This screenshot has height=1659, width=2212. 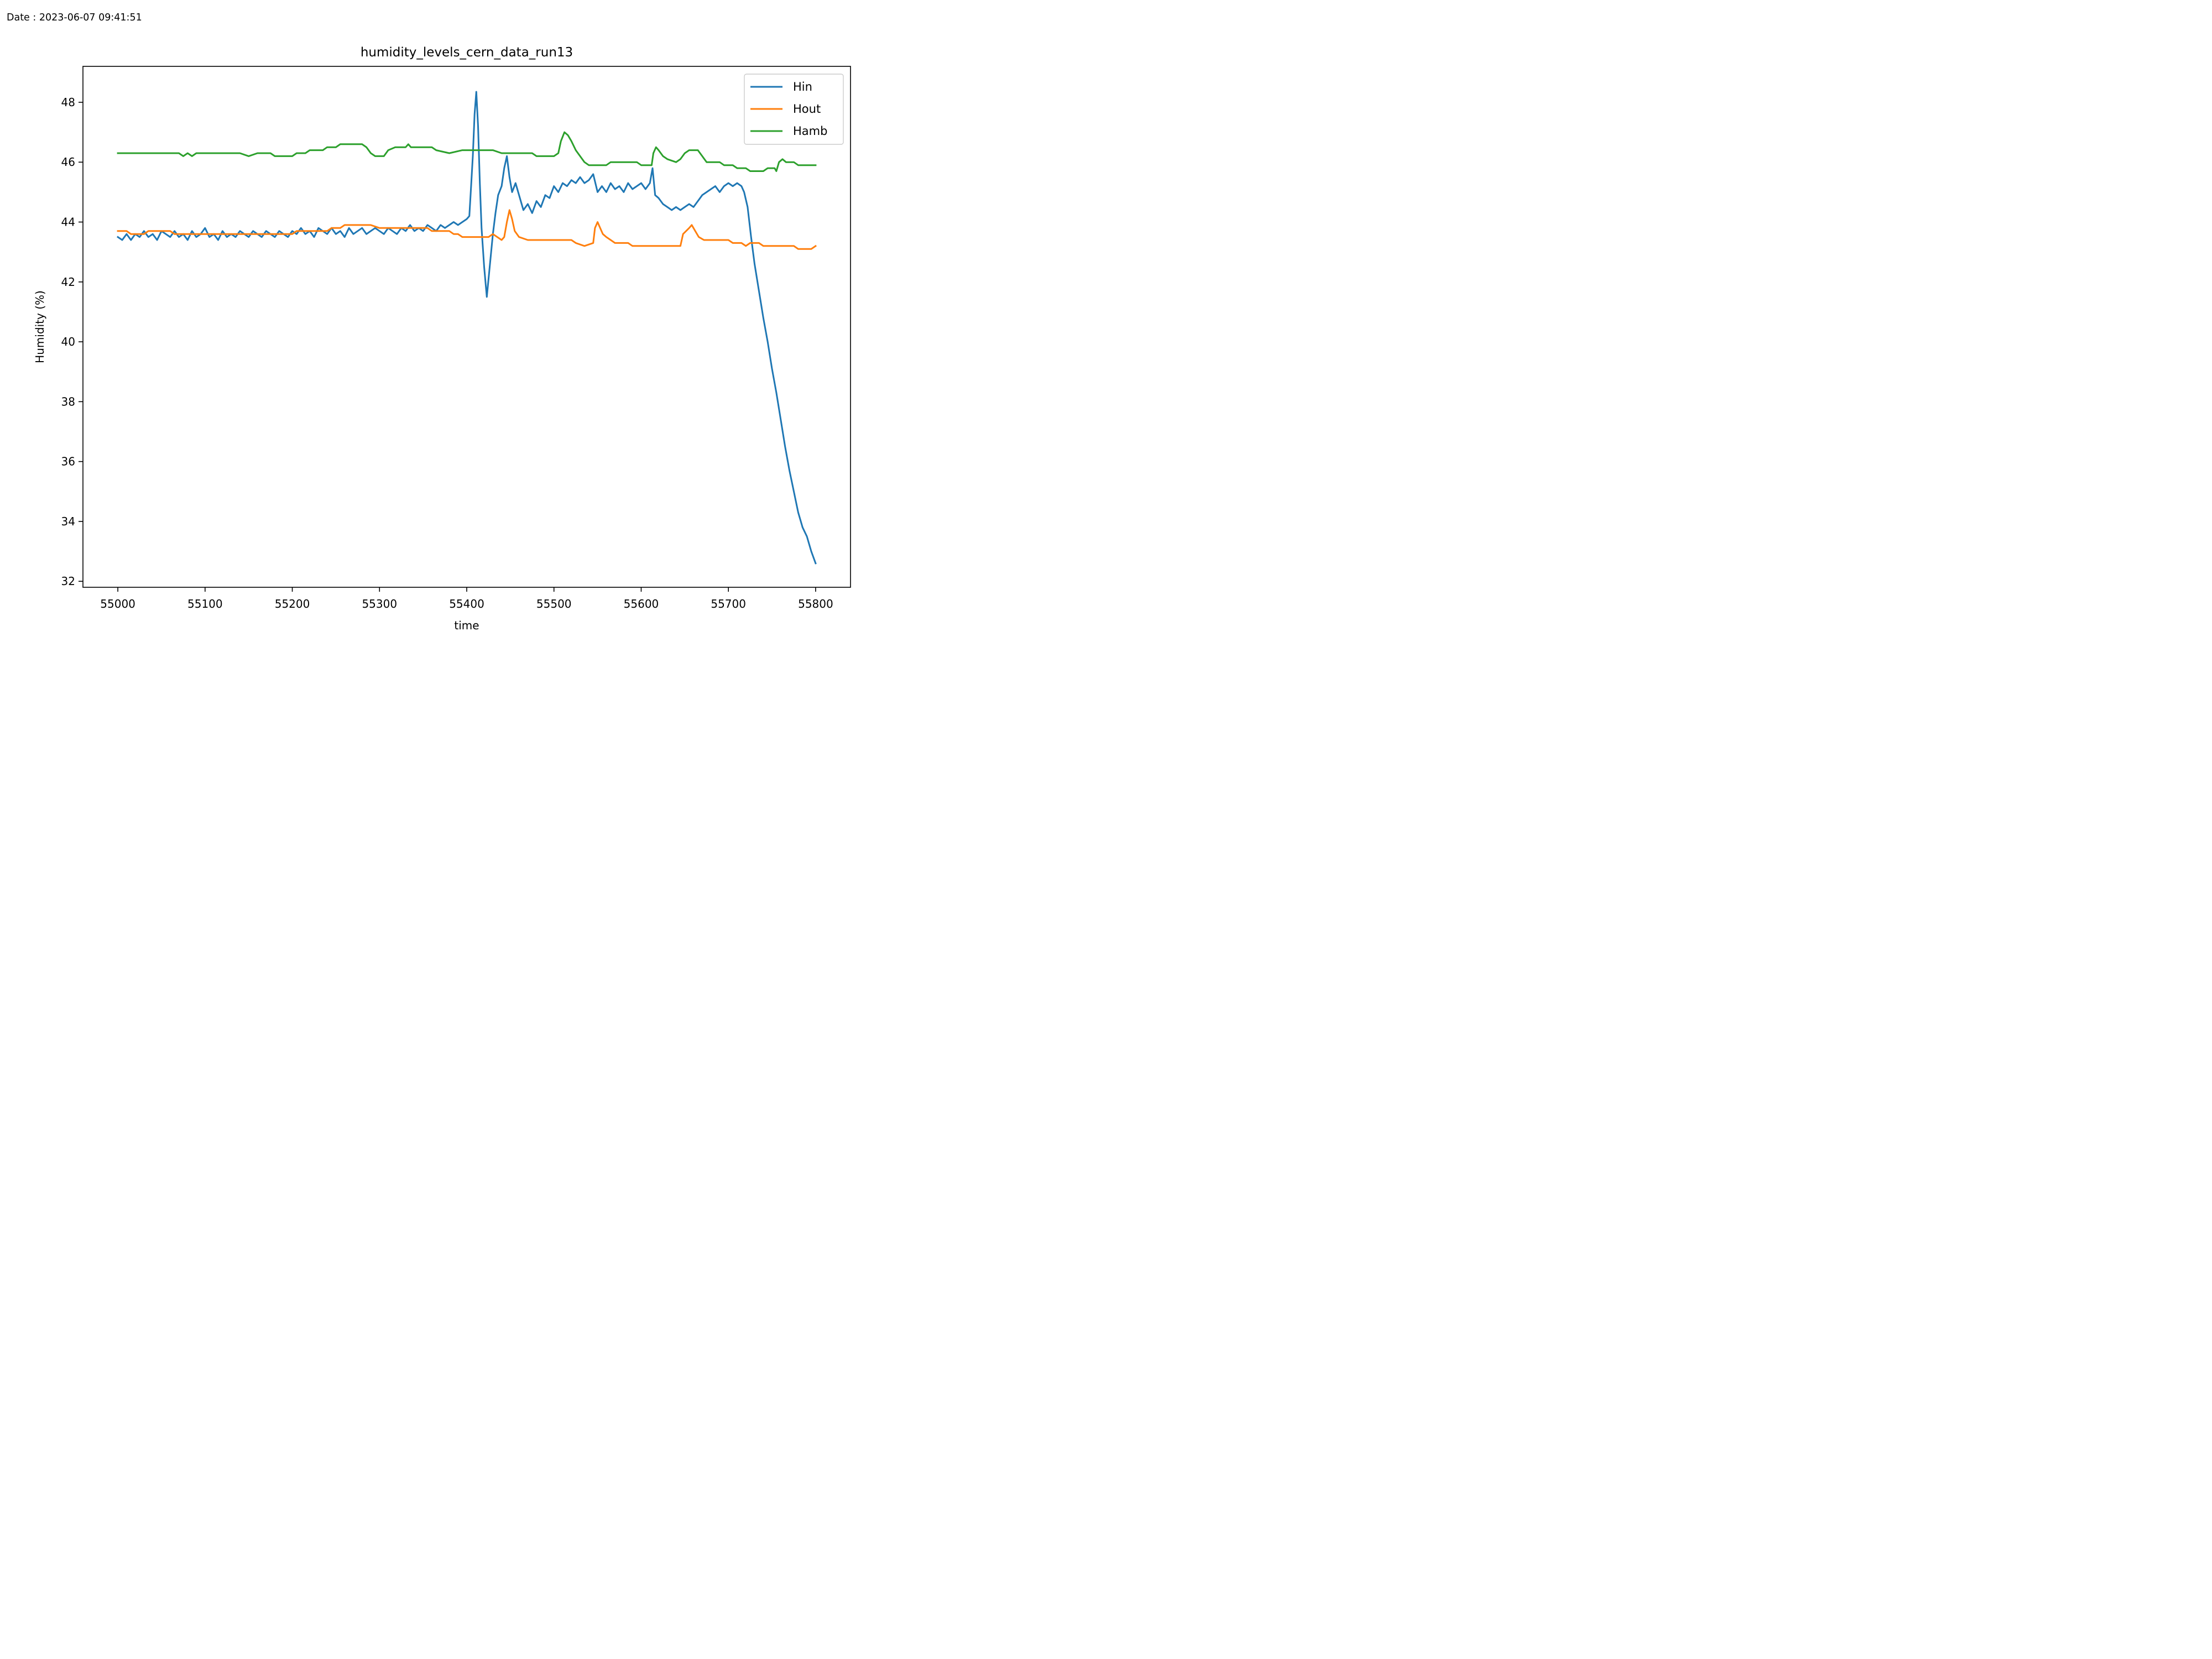 What do you see at coordinates (68, 103) in the screenshot?
I see `y-tick-label: 48` at bounding box center [68, 103].